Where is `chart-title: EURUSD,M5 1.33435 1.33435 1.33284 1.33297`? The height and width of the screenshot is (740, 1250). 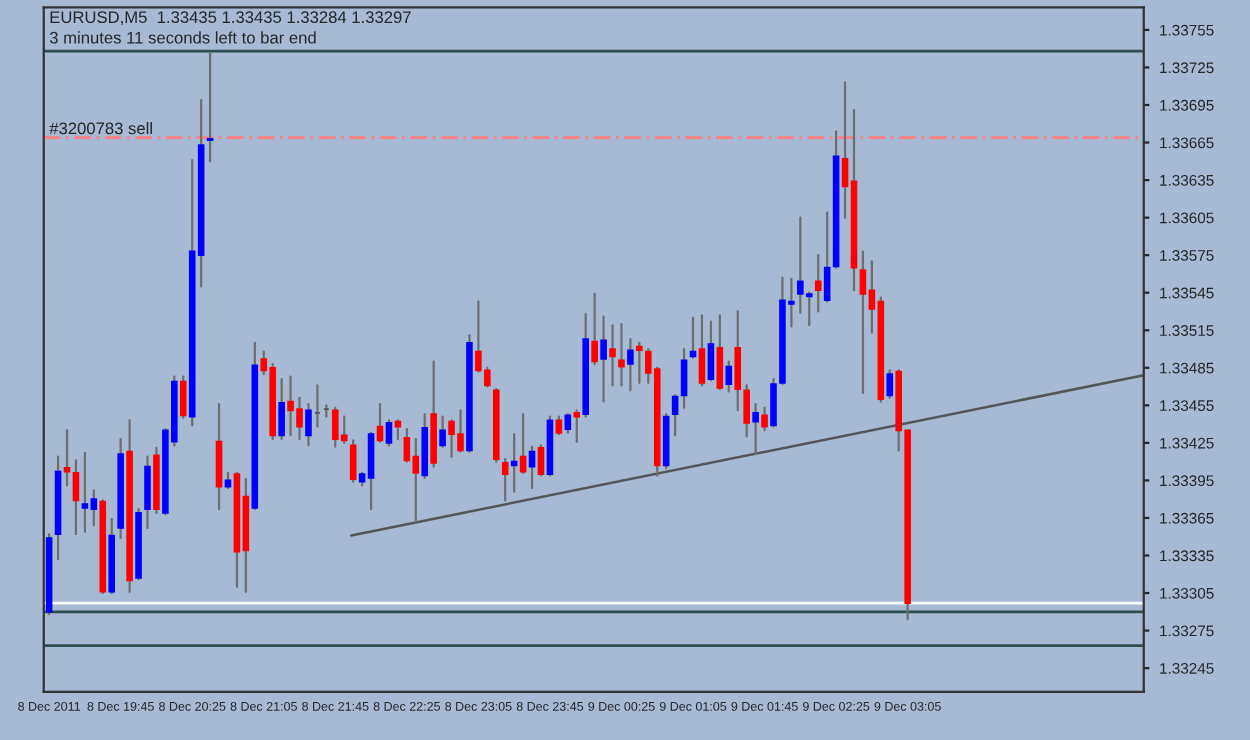
chart-title: EURUSD,M5 1.33435 1.33435 1.33284 1.33297 is located at coordinates (230, 18).